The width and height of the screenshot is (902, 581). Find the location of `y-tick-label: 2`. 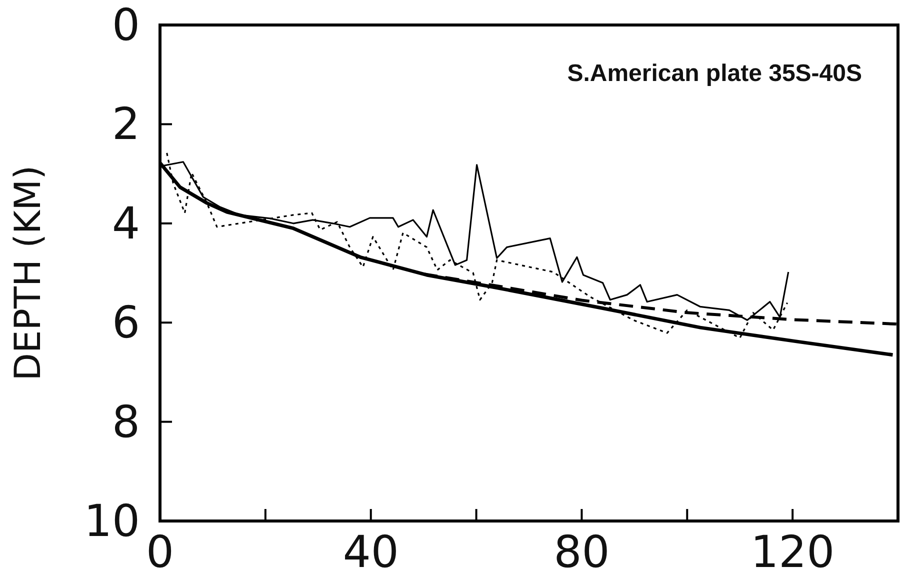

y-tick-label: 2 is located at coordinates (126, 124).